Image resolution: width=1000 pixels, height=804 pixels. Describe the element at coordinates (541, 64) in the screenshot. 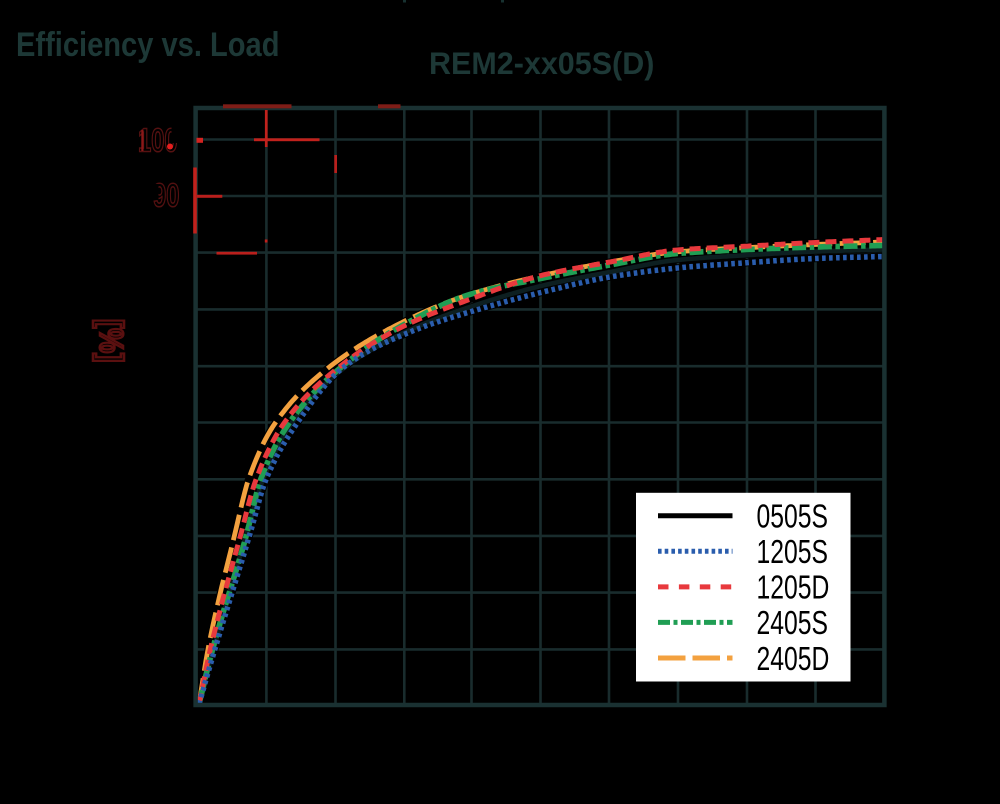

I see `svg-text: REM2-xx05S(D)` at that location.